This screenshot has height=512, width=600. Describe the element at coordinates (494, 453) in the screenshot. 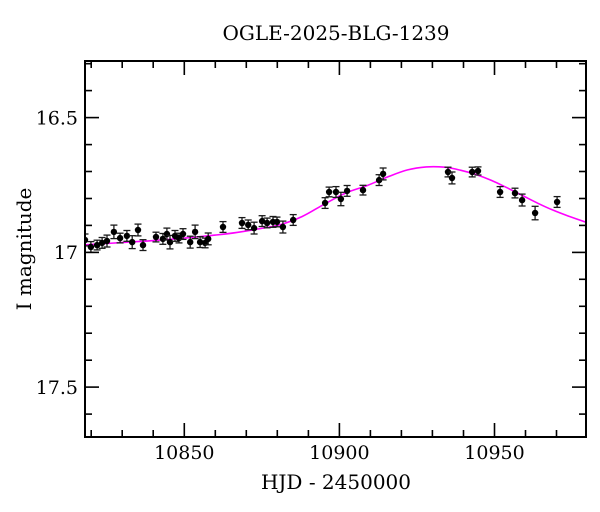

I see `x-tick-label: 10950` at that location.